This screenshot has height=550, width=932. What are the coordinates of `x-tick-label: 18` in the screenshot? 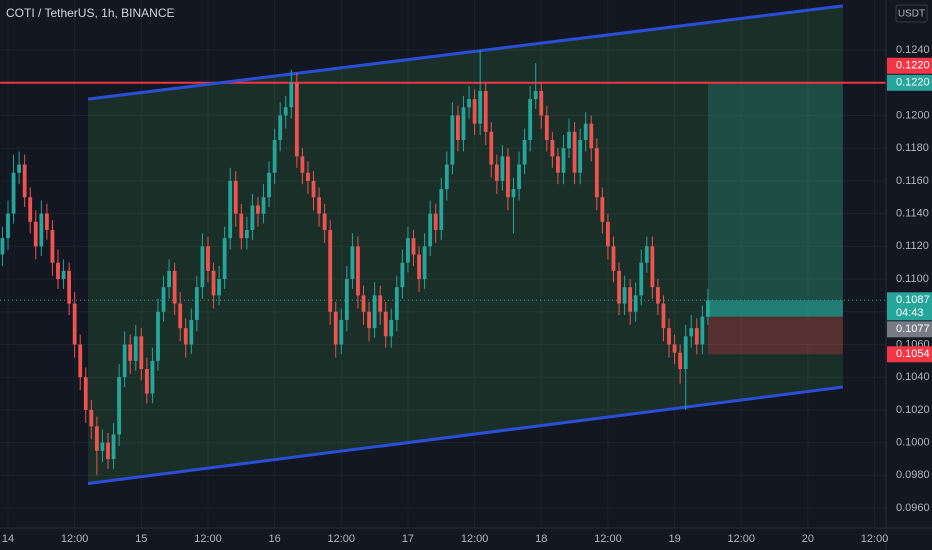 It's located at (541, 539).